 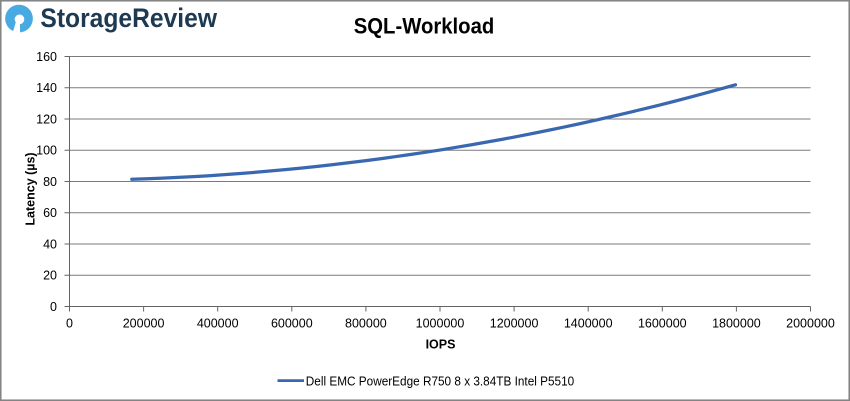 I want to click on svg-text: 1600000, so click(x=662, y=324).